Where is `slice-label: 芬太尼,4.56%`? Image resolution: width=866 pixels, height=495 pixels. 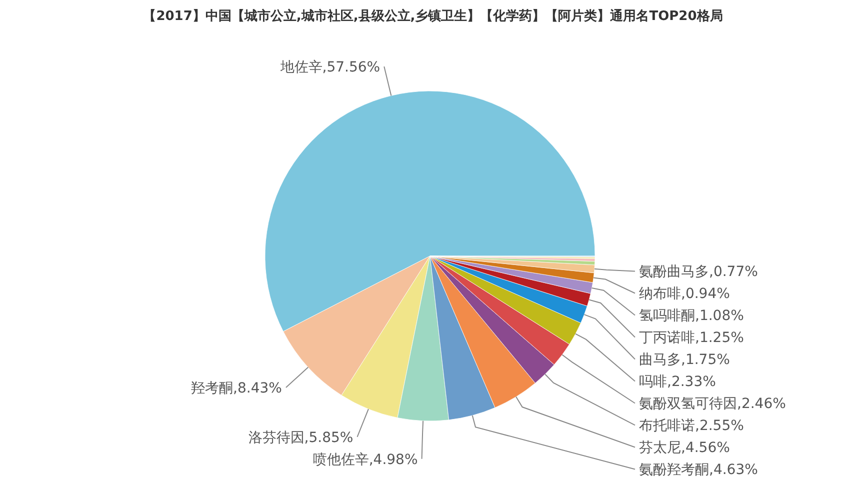 slice-label: 芬太尼,4.56% is located at coordinates (684, 448).